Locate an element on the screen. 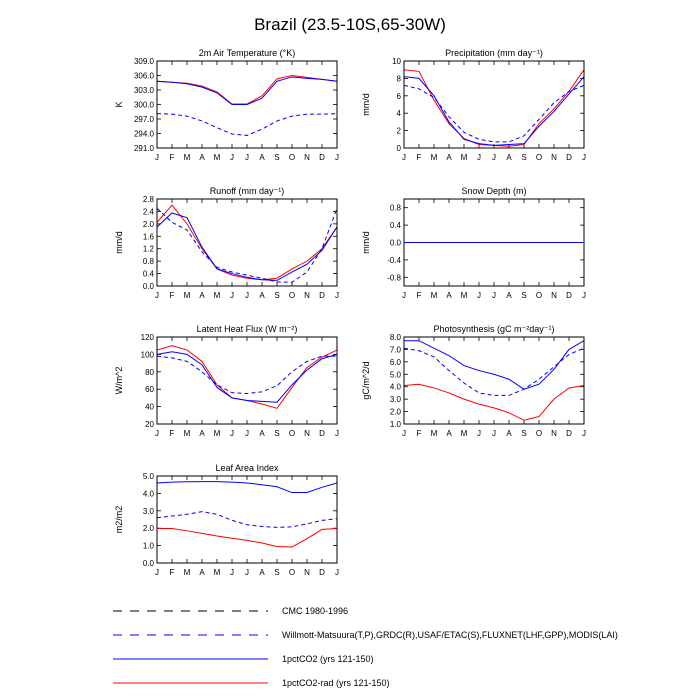  x-tick-label: N is located at coordinates (307, 157).